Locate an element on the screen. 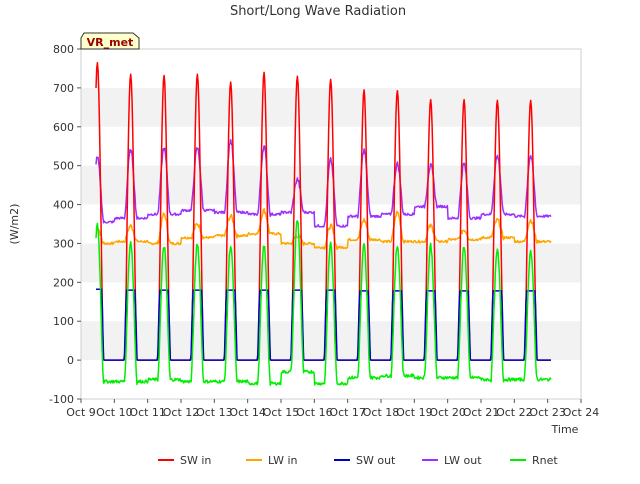 This screenshot has width=640, height=484. x-tick-label: Oct 20 is located at coordinates (447, 412).